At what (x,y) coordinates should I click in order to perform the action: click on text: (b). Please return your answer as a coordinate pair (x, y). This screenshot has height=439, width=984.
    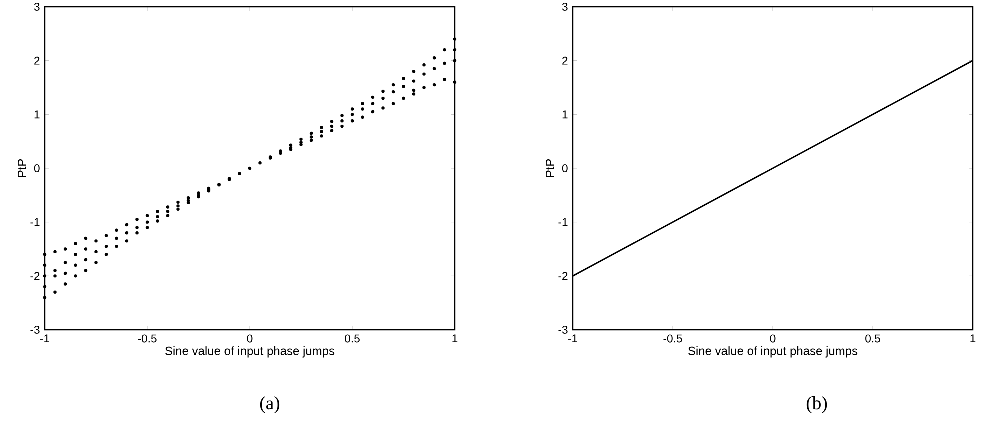
    Looking at the image, I should click on (817, 405).